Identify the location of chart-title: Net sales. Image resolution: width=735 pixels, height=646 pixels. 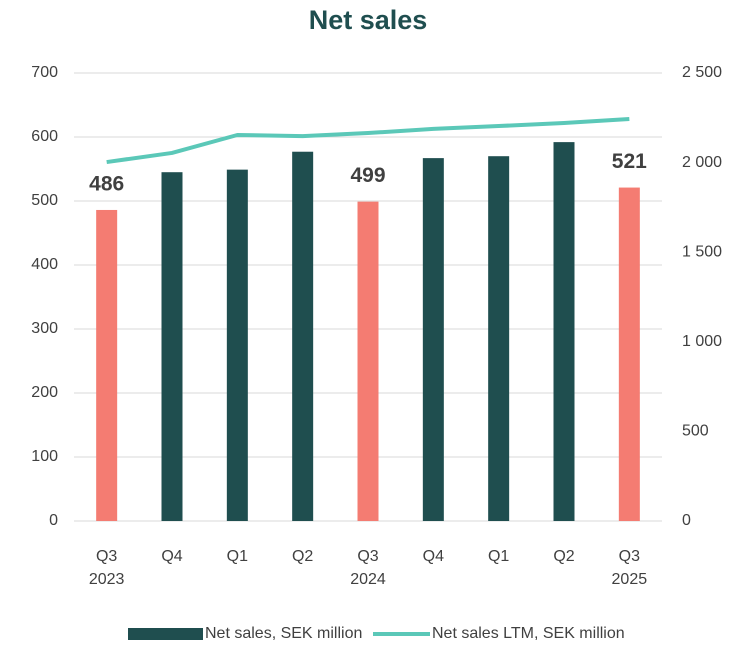
(368, 20).